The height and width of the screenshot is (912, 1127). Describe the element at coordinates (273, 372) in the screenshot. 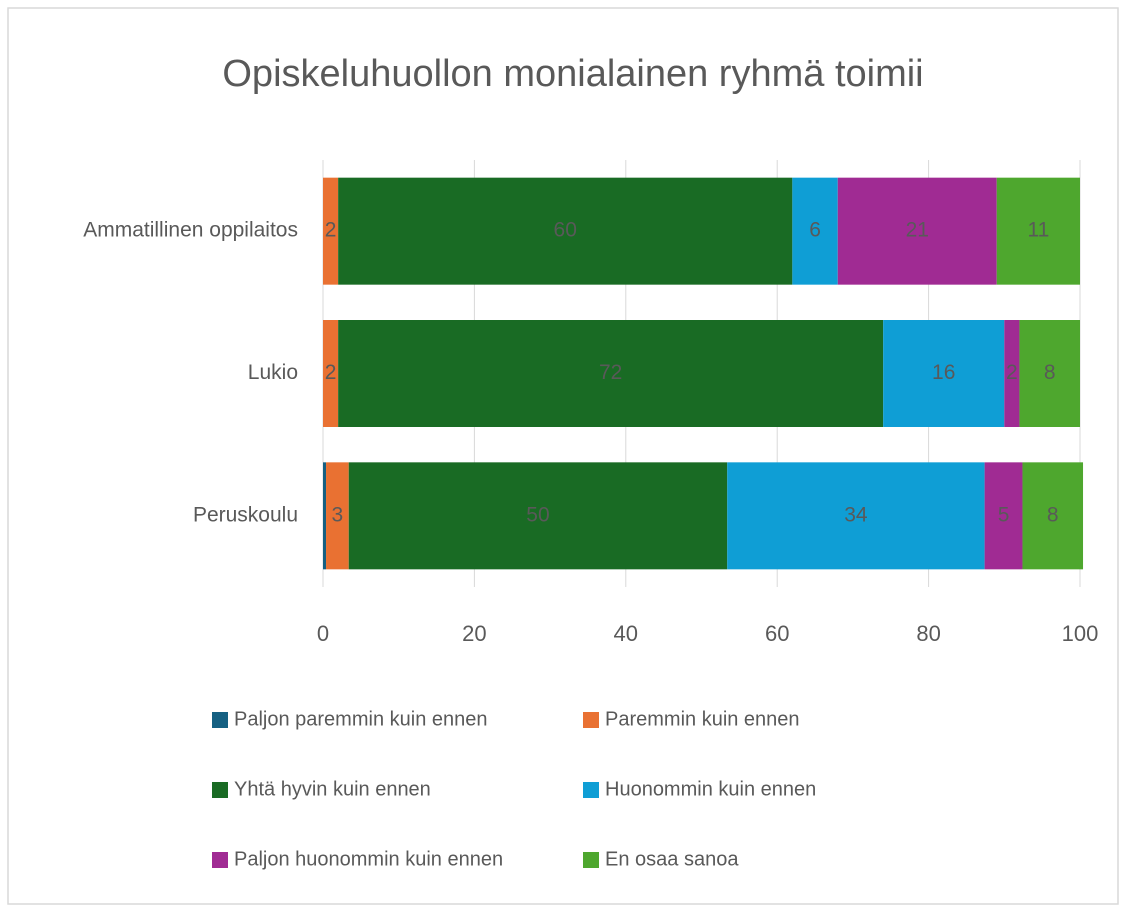

I see `y-tick-label: Lukio` at that location.